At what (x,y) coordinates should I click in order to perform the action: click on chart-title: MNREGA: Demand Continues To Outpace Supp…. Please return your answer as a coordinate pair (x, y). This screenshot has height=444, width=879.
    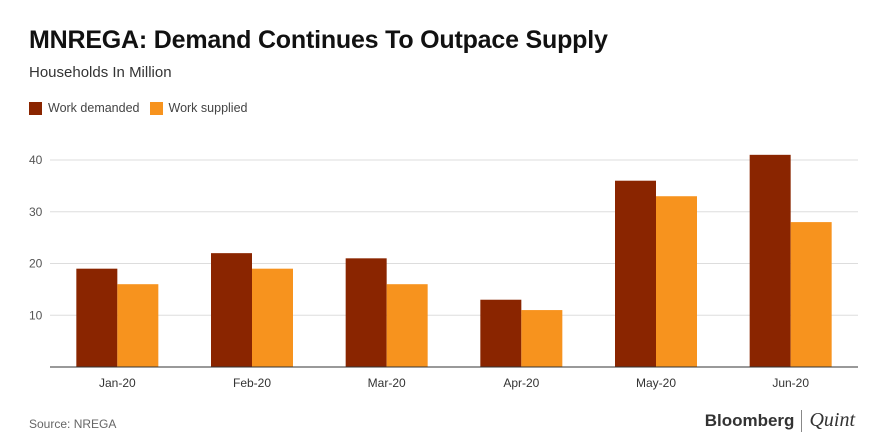
    Looking at the image, I should click on (318, 40).